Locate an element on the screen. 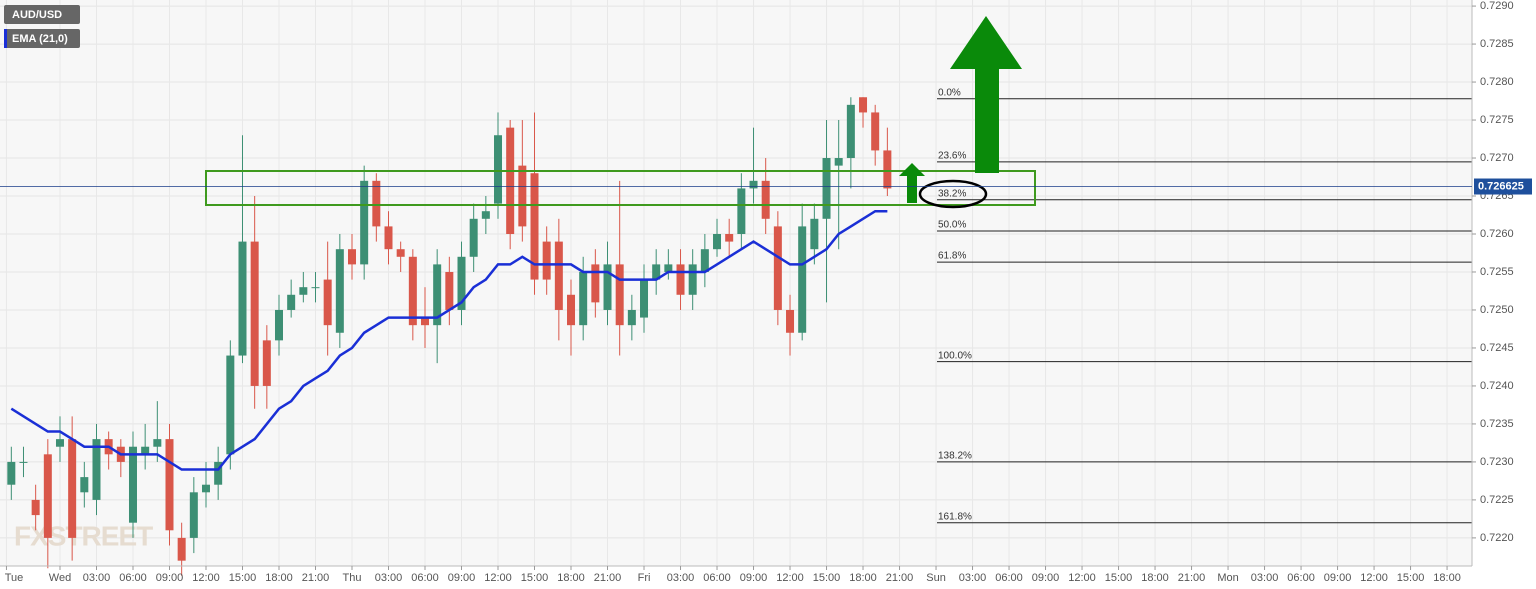 The image size is (1536, 589). fib-label: 23.6% is located at coordinates (952, 155).